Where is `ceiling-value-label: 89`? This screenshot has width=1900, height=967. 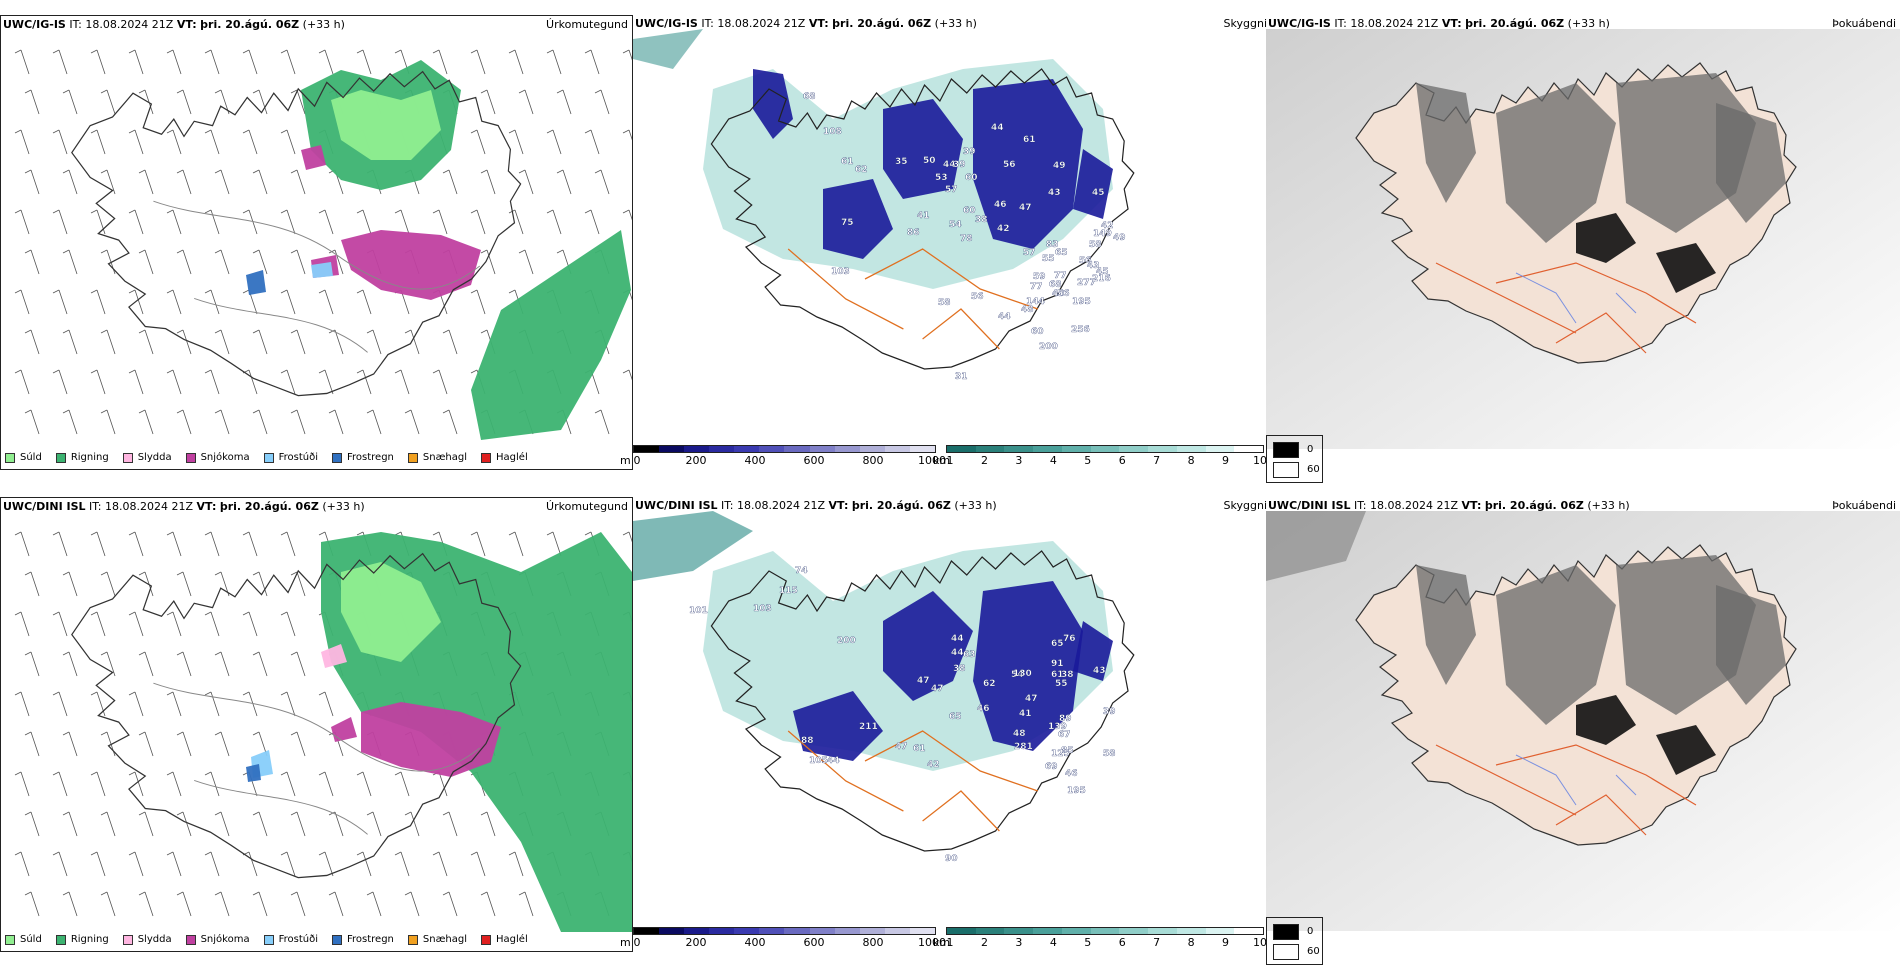
ceiling-value-label: 89 is located at coordinates (1065, 719).